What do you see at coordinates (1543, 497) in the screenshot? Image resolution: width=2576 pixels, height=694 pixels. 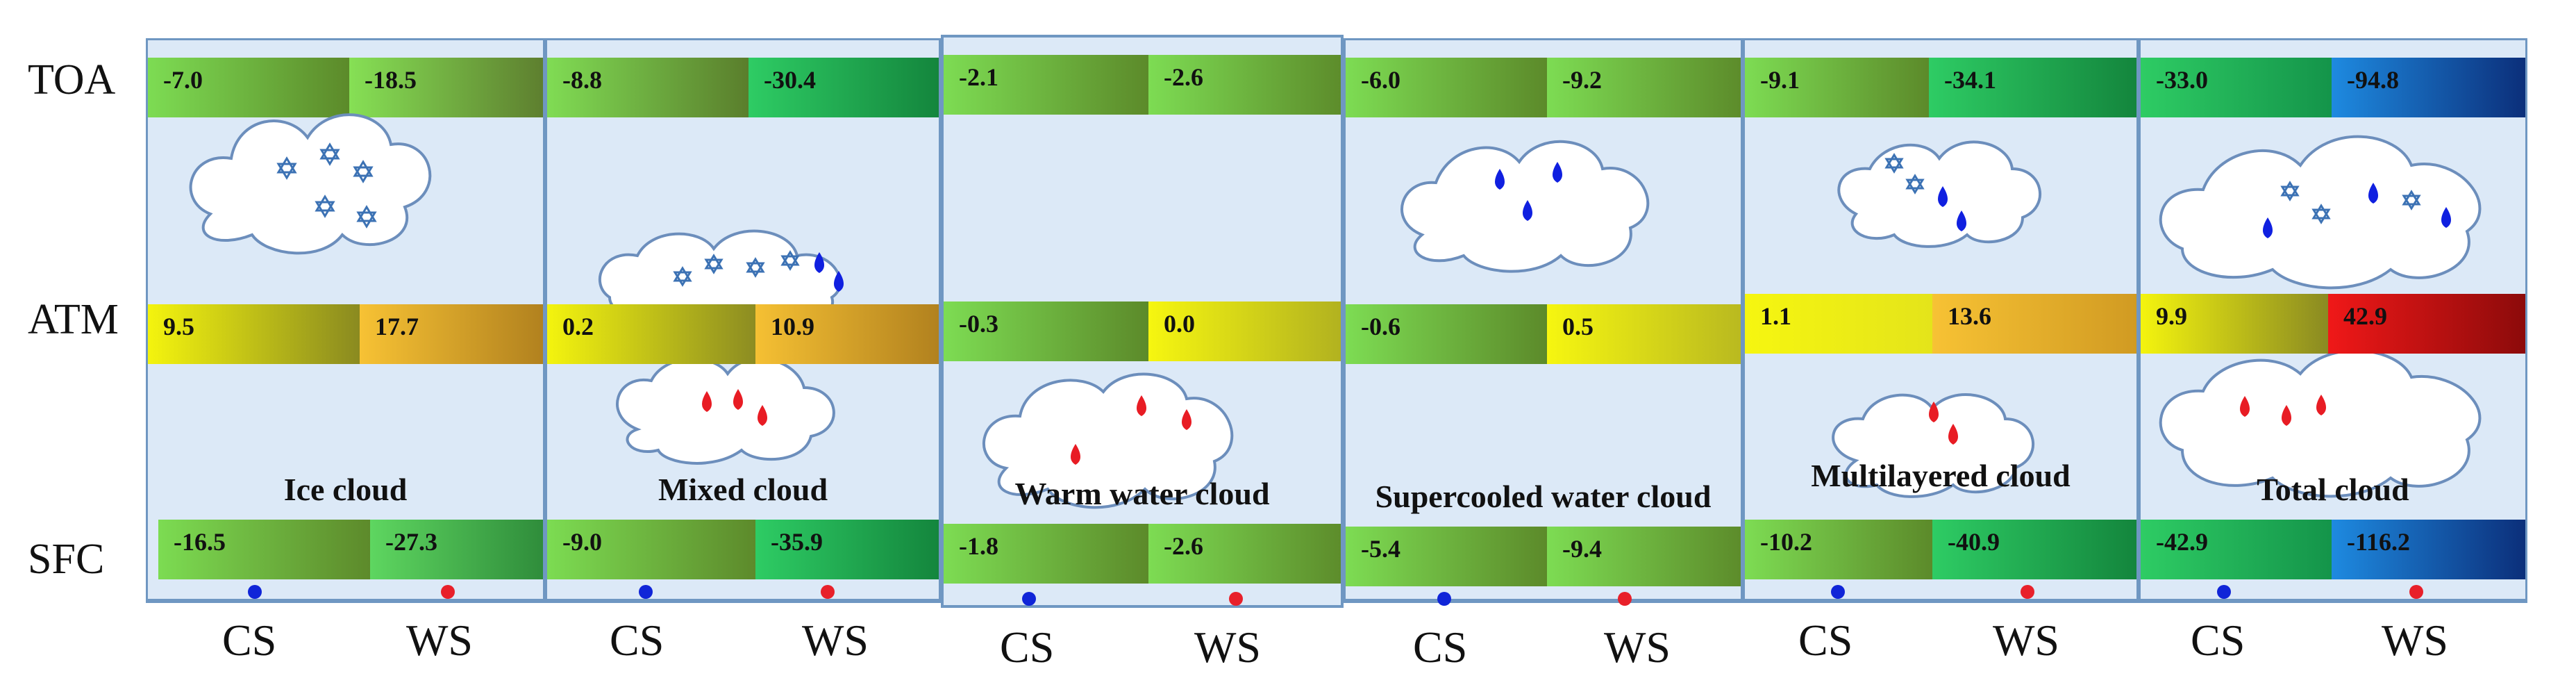 I see `panel-title: Supercooled water cloud` at bounding box center [1543, 497].